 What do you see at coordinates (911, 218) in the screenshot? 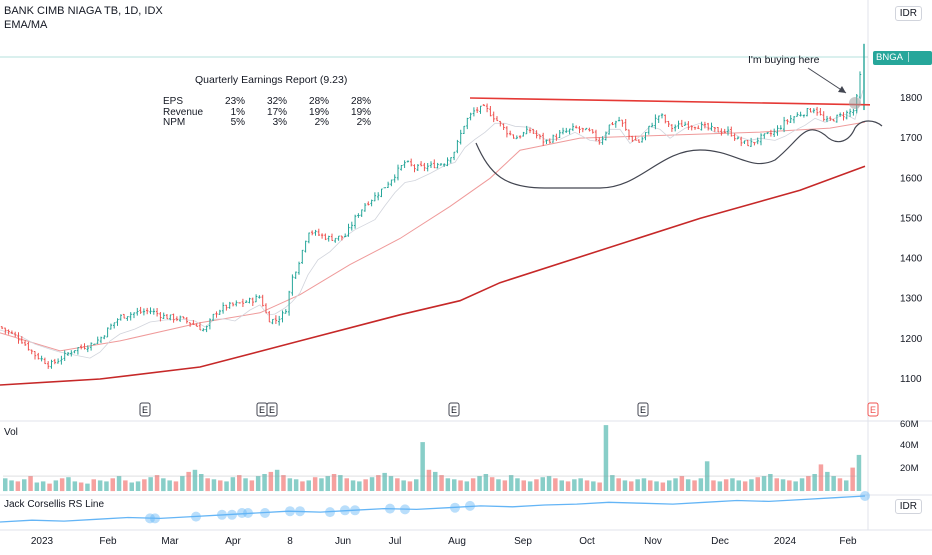
I see `y-tick-label: 1500` at bounding box center [911, 218].